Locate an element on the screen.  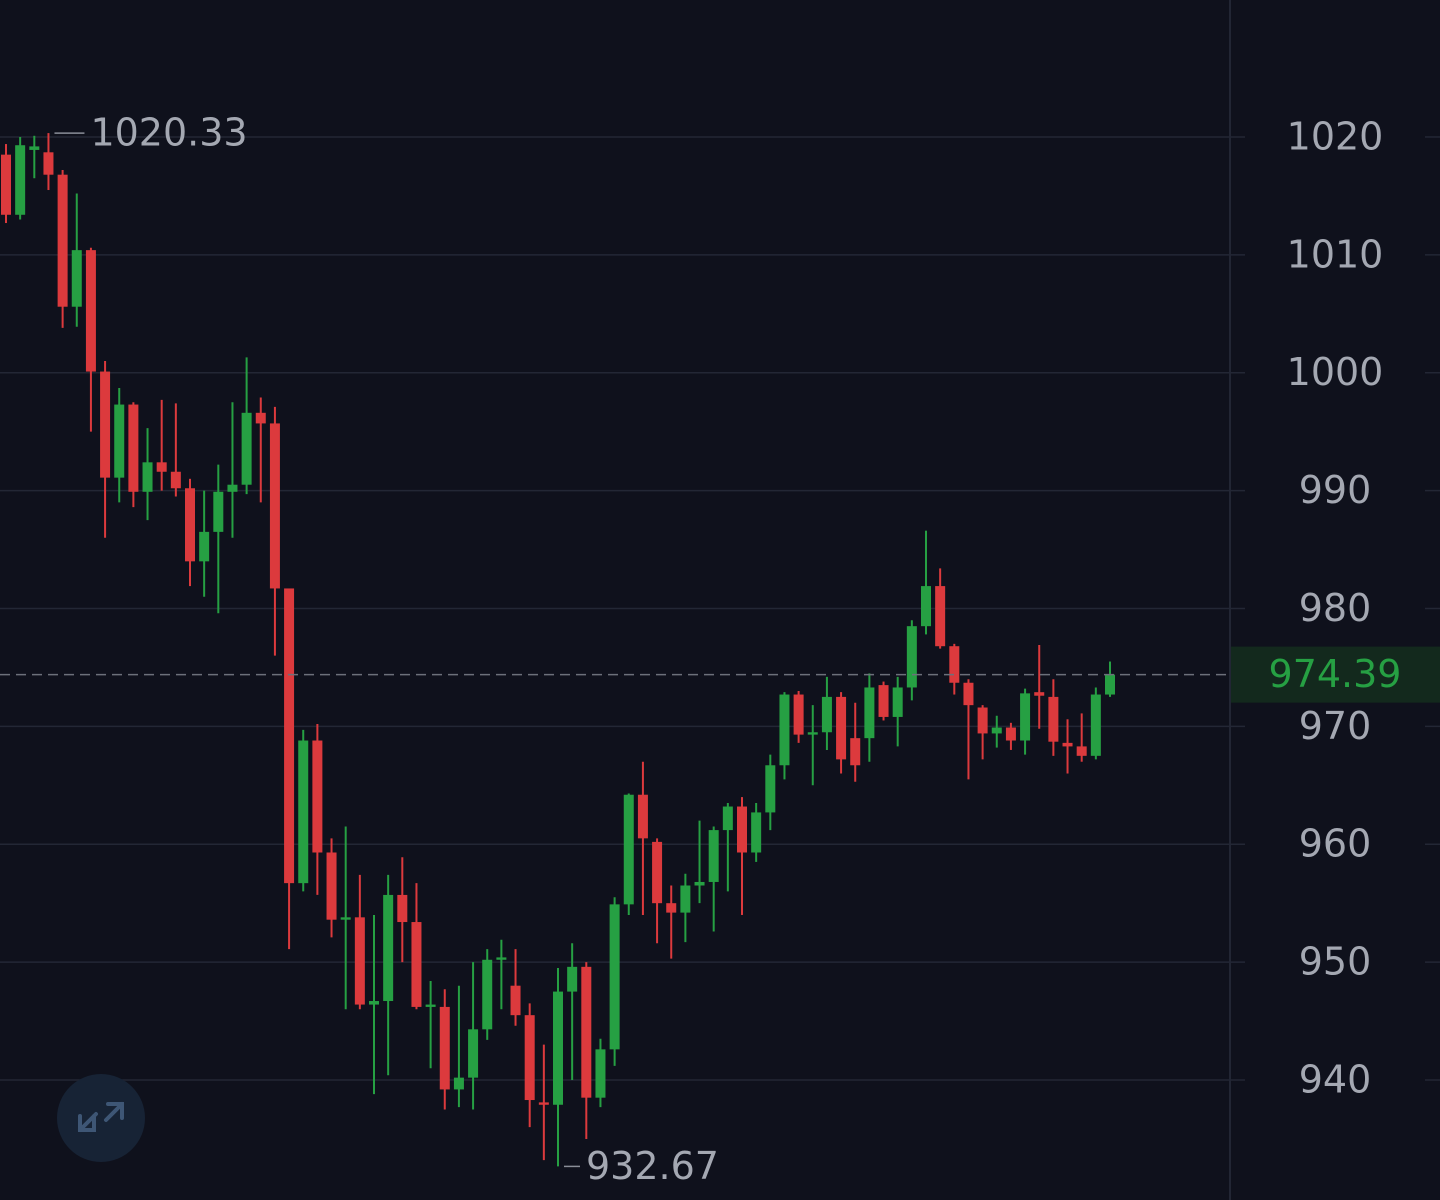
y-tick-label: 990 is located at coordinates (1335, 490).